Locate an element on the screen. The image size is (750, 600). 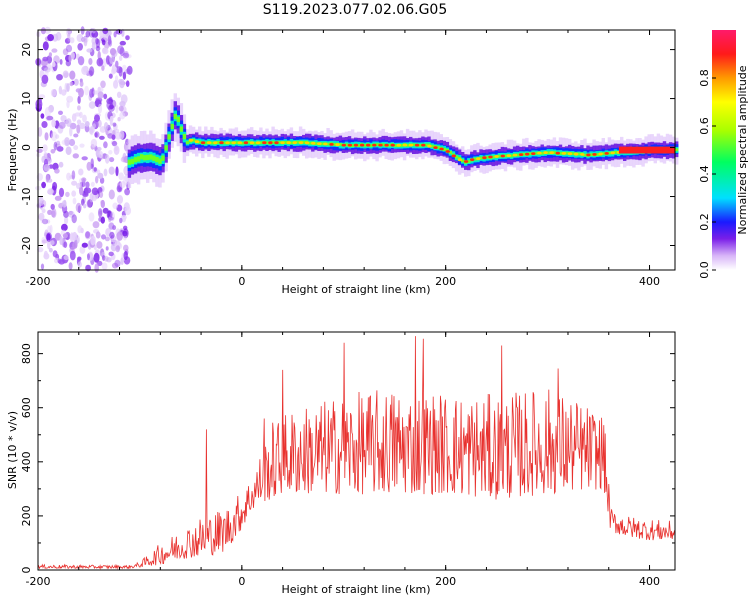
y-tick-label: -10 is located at coordinates (26, 197).